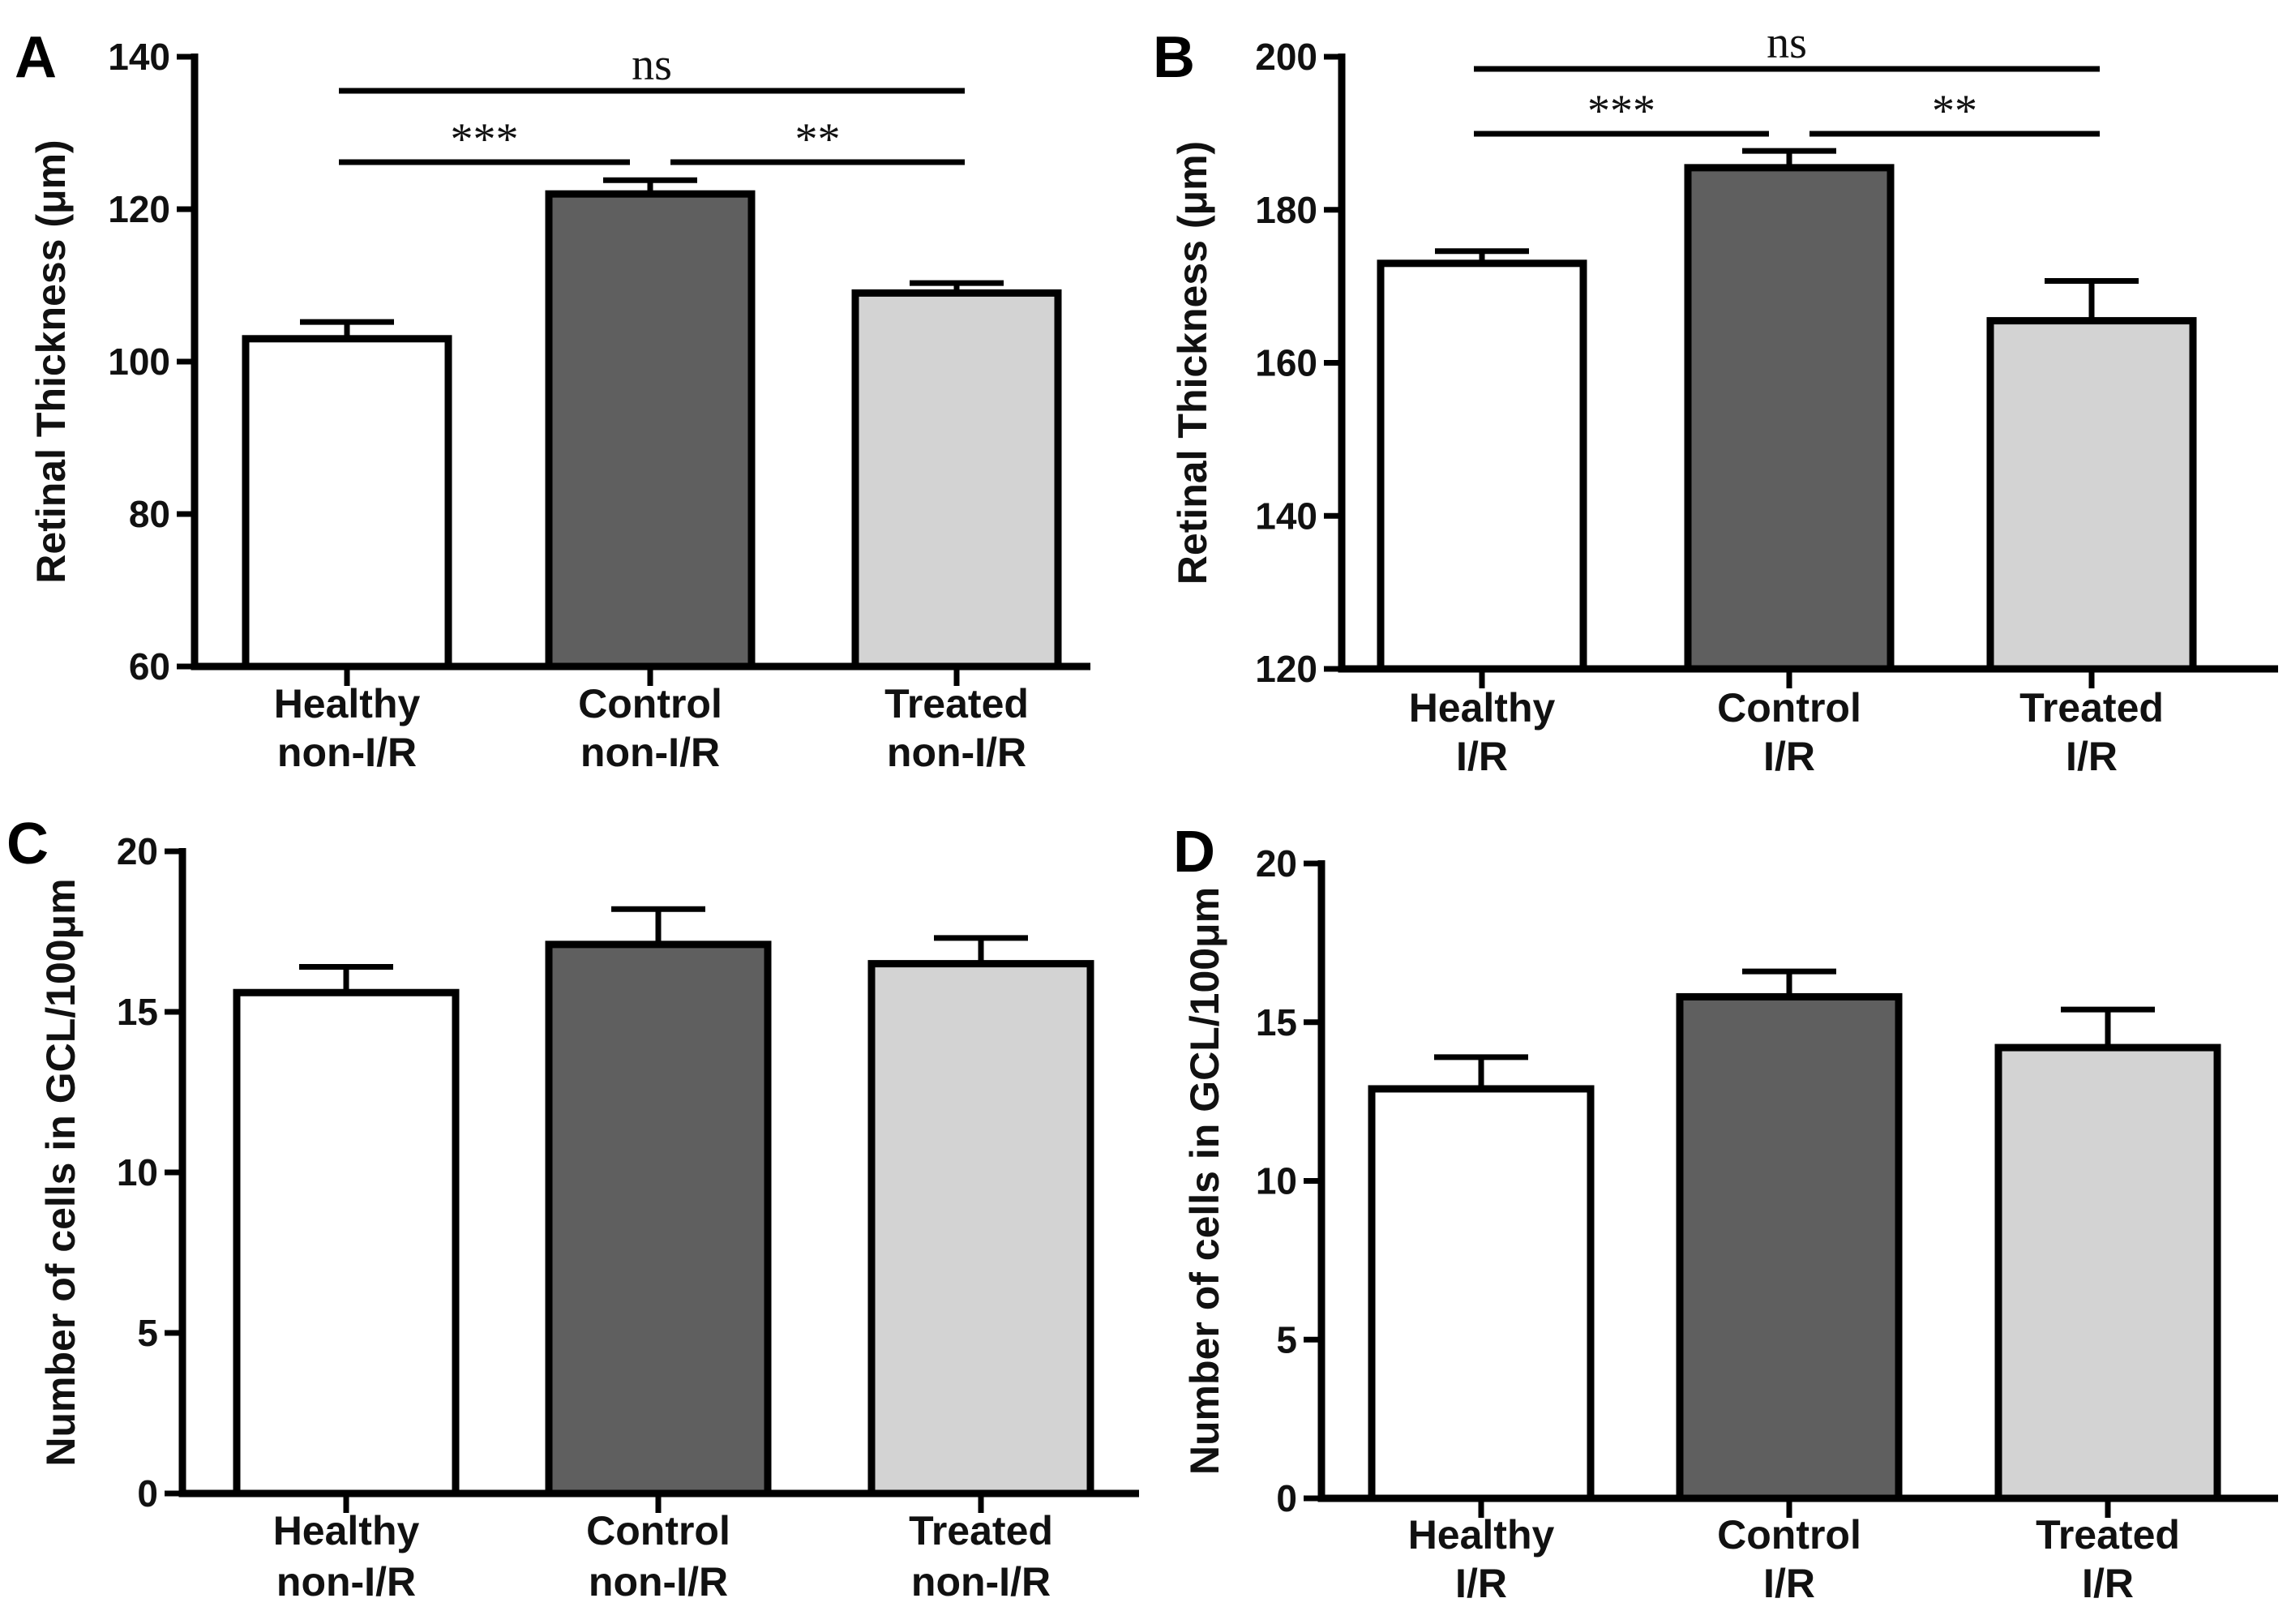 This screenshot has width=2287, height=1624. Describe the element at coordinates (27, 844) in the screenshot. I see `panel-letter-c: C` at that location.